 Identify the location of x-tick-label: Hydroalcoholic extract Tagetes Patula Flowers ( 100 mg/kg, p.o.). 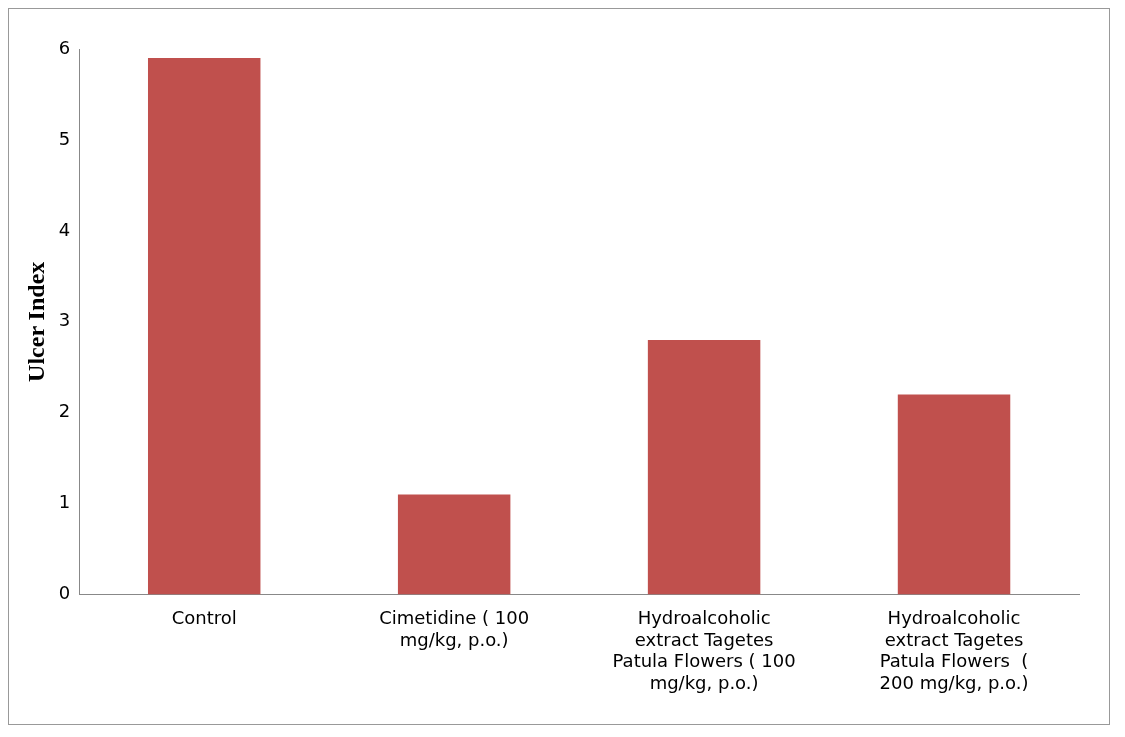
(704, 650).